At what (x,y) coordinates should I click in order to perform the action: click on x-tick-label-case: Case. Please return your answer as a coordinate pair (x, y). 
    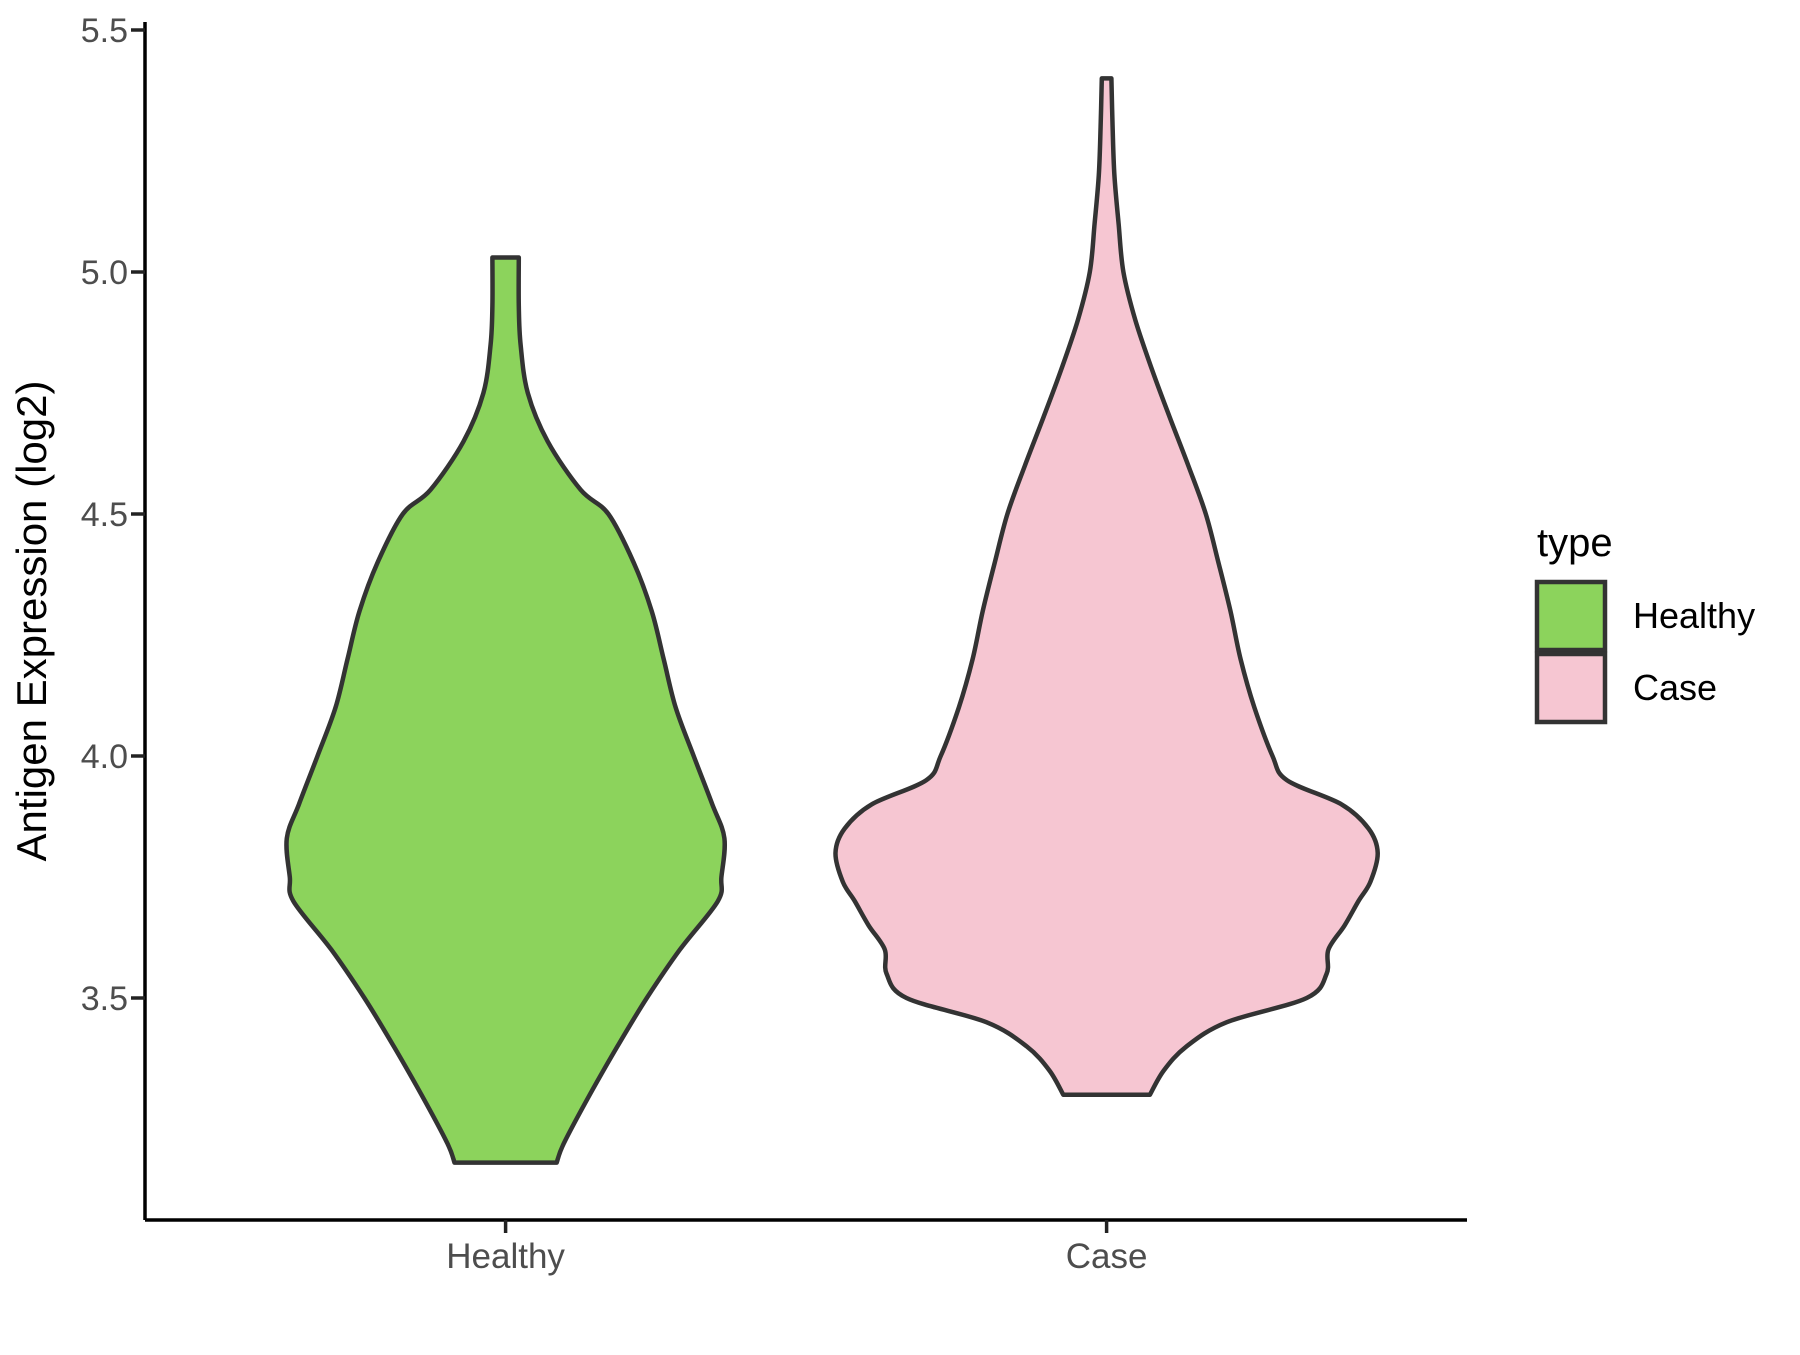
    Looking at the image, I should click on (1107, 1256).